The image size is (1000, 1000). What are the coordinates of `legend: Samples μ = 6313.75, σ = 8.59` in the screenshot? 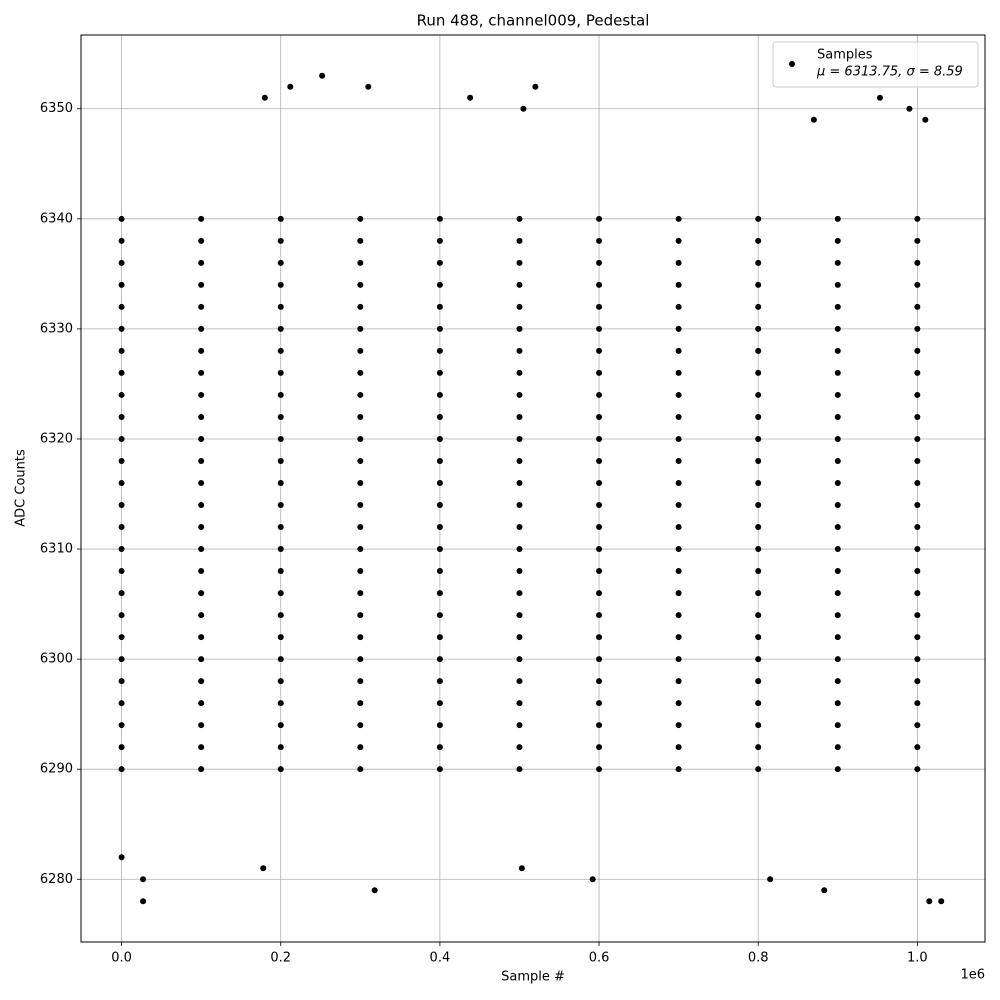 It's located at (875, 64).